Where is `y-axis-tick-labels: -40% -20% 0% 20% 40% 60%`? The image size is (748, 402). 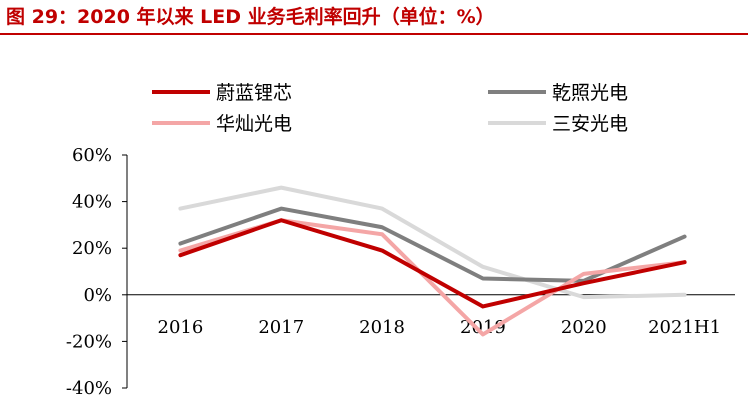 y-axis-tick-labels: -40% -20% 0% 20% 40% 60% is located at coordinates (89, 272).